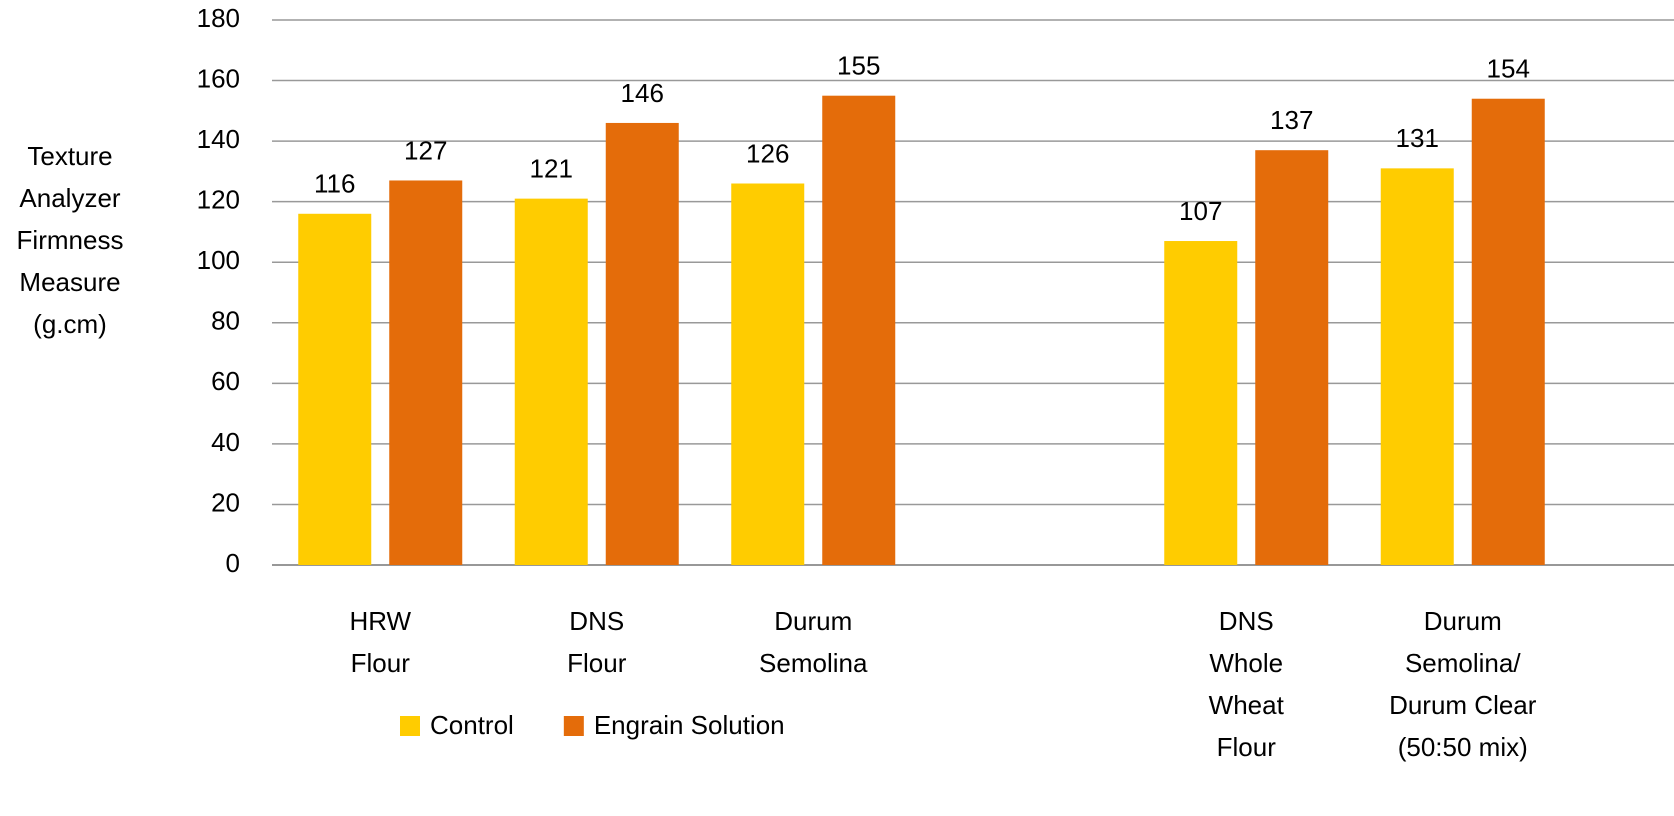 The height and width of the screenshot is (816, 1674). I want to click on y-tick-label: 20, so click(225, 502).